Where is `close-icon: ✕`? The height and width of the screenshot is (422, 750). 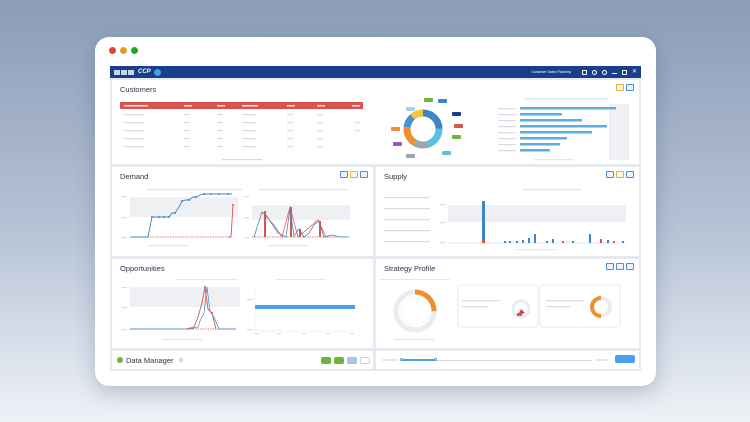 close-icon: ✕ is located at coordinates (634, 72).